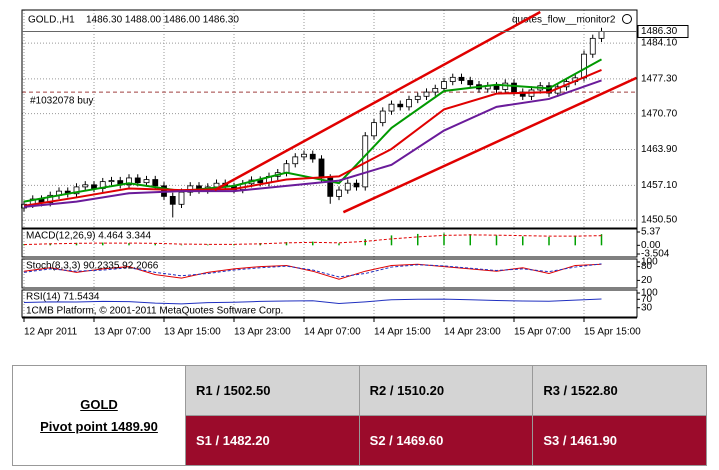 The height and width of the screenshot is (470, 719). Describe the element at coordinates (446, 390) in the screenshot. I see `cell: R2 / 1510.20` at that location.